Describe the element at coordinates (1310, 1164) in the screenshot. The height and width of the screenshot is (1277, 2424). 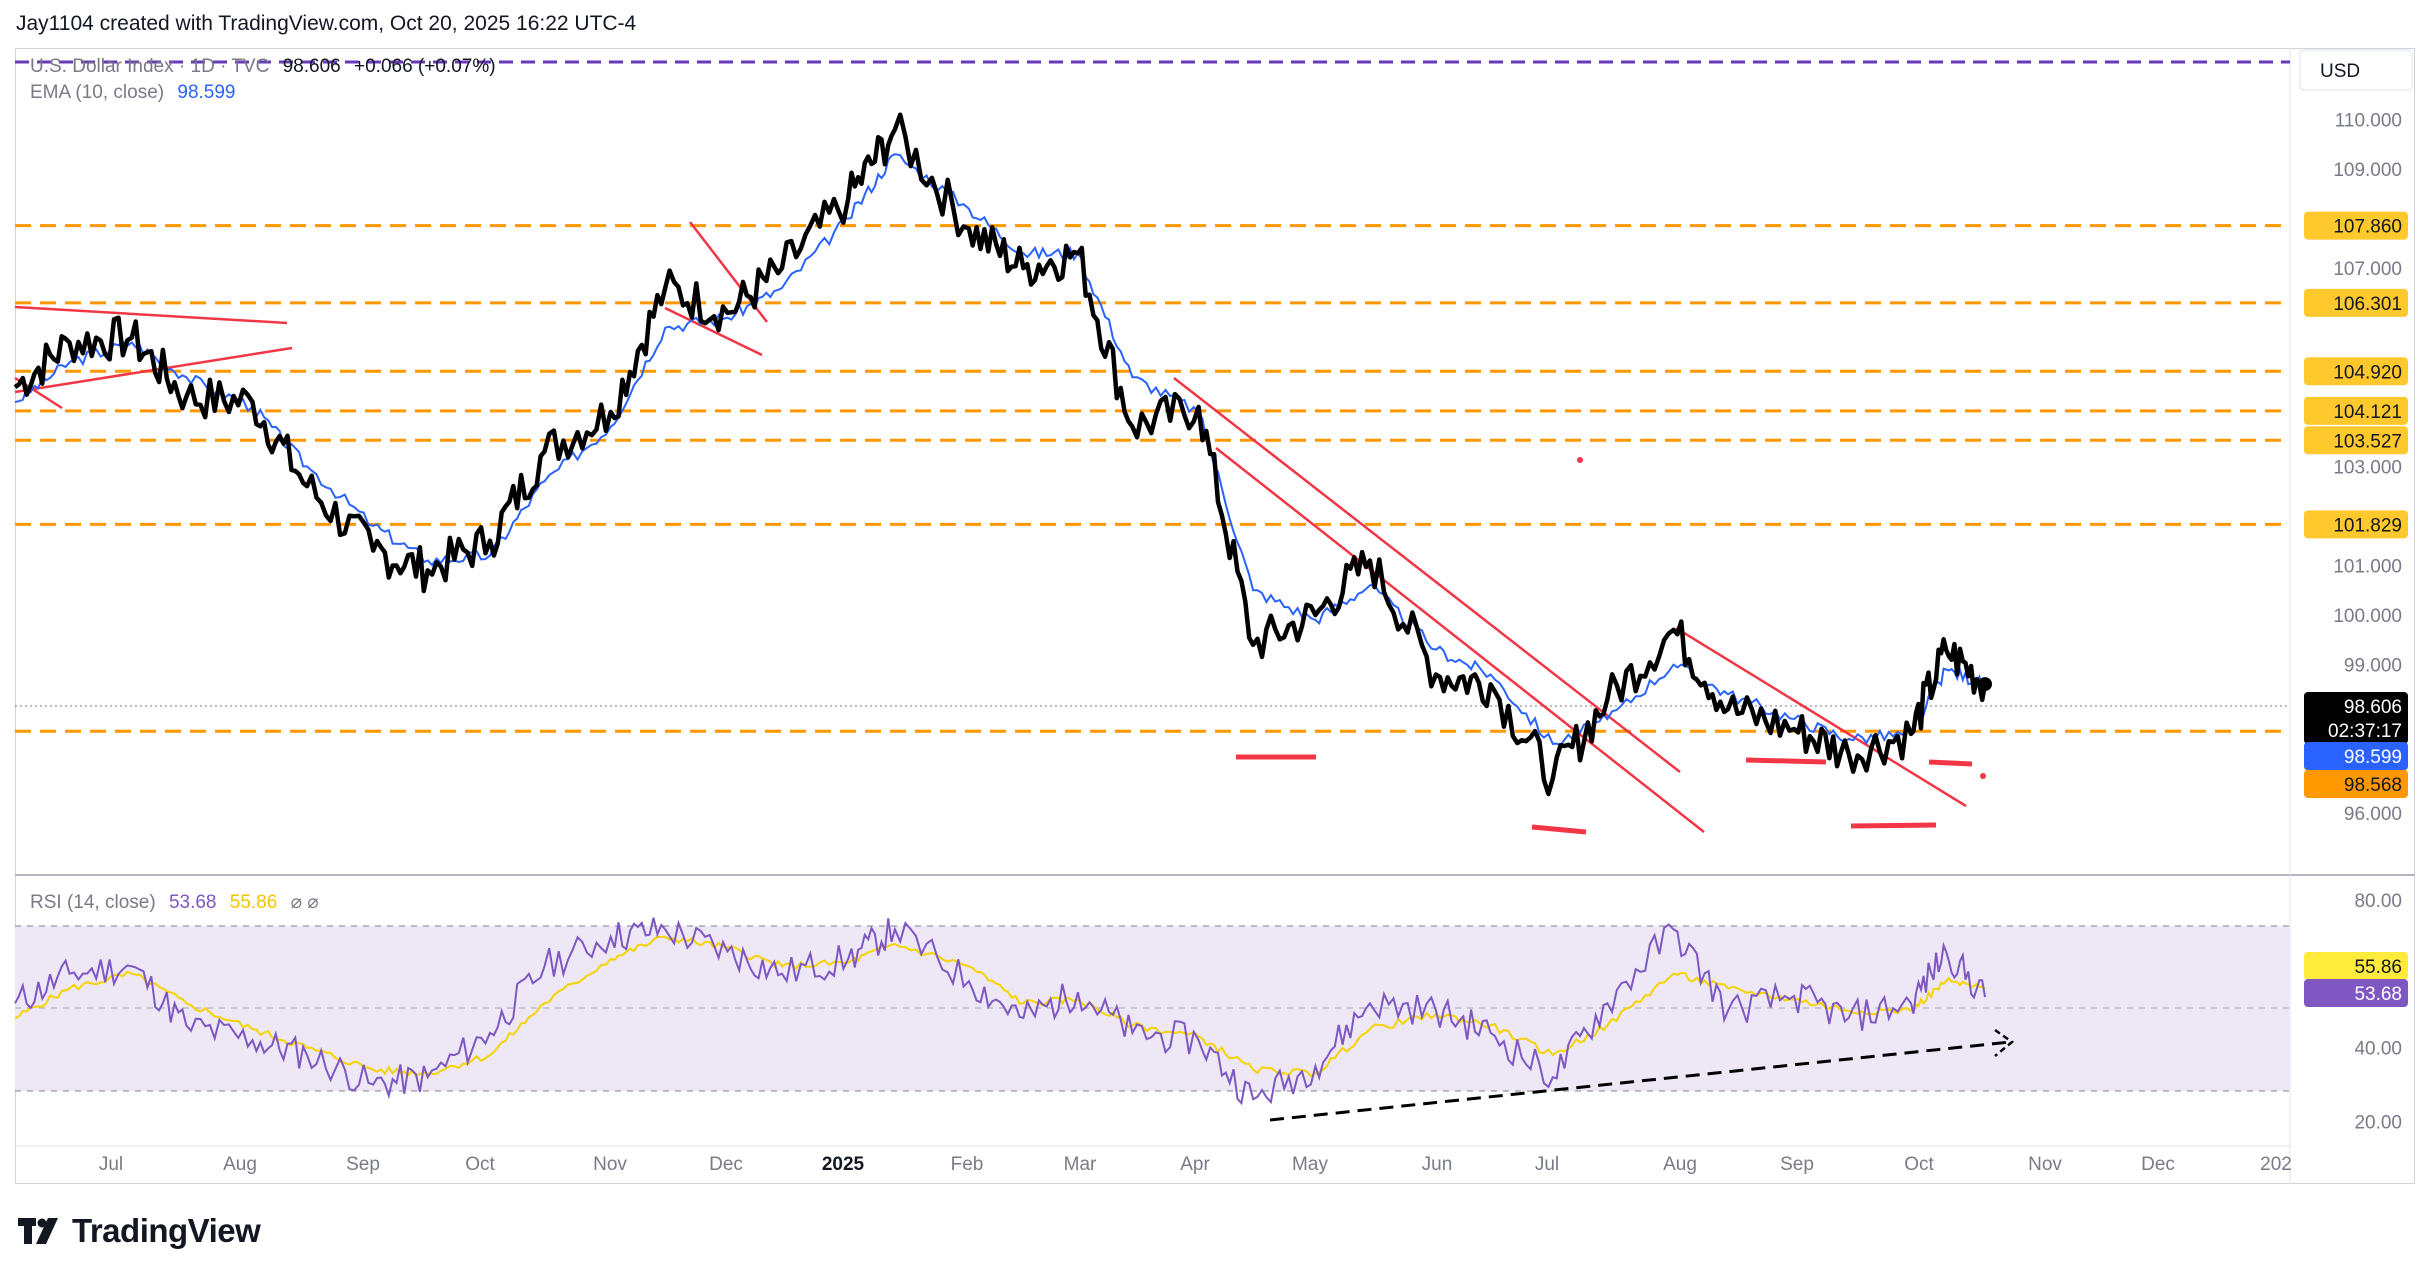
I see `time-tick-label: May` at that location.